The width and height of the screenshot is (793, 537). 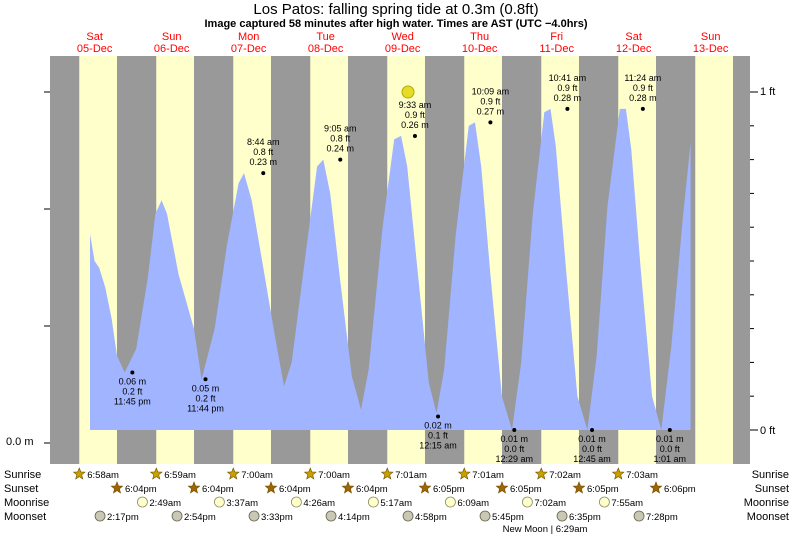 I want to click on day-name: Mon, so click(x=248, y=37).